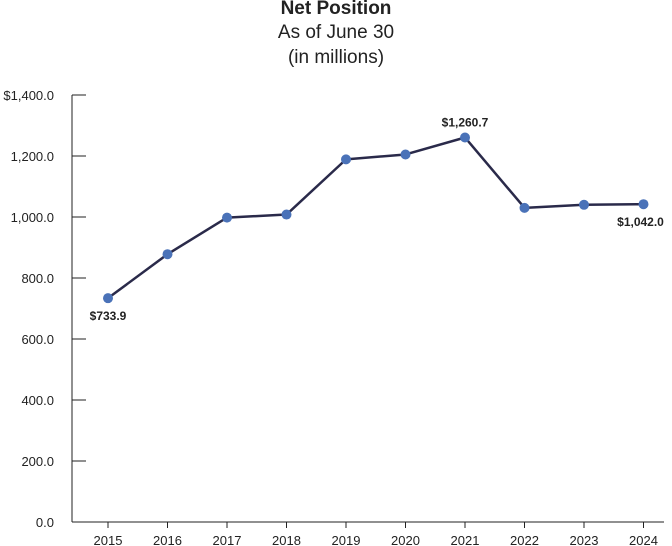  What do you see at coordinates (286, 214) in the screenshot?
I see `data-point-2018` at bounding box center [286, 214].